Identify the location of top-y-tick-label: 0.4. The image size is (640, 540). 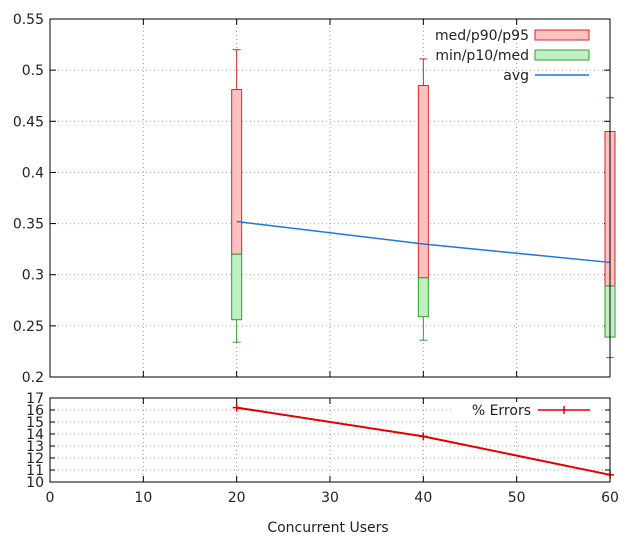
(33, 173).